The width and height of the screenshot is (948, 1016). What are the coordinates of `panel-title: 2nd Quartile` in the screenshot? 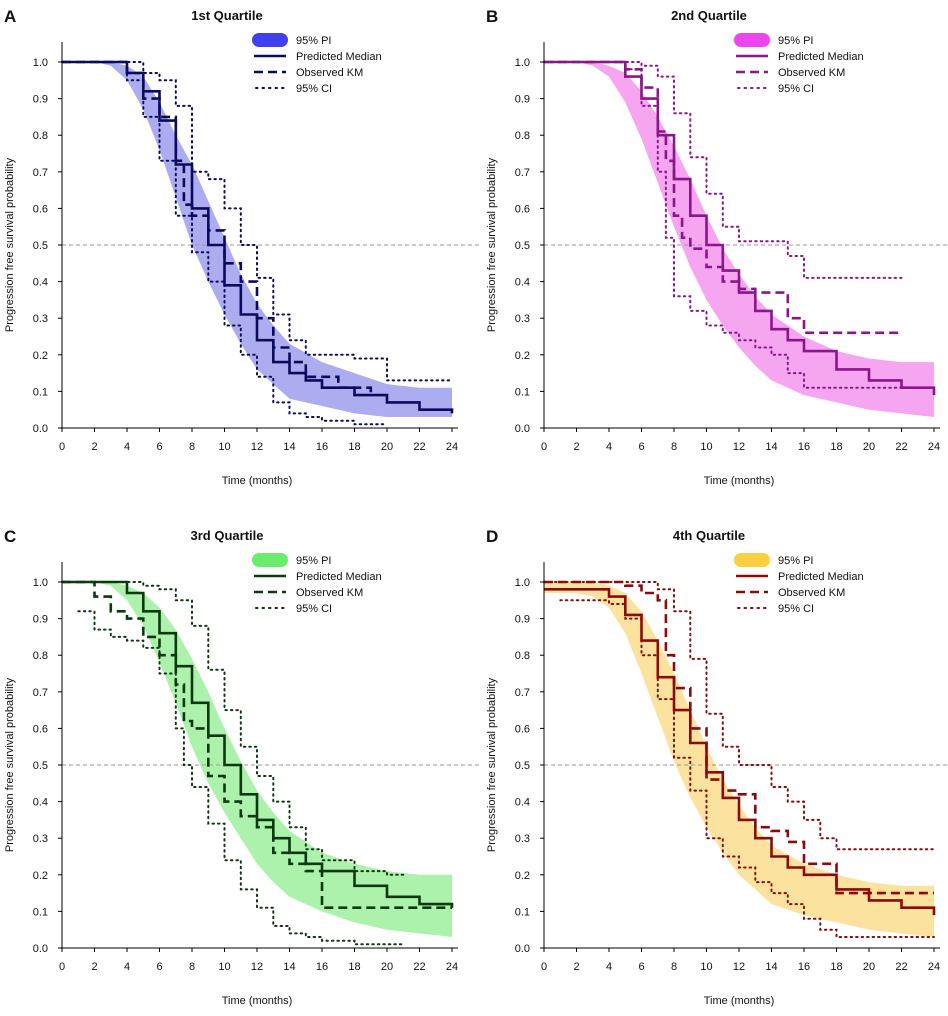 It's located at (709, 15).